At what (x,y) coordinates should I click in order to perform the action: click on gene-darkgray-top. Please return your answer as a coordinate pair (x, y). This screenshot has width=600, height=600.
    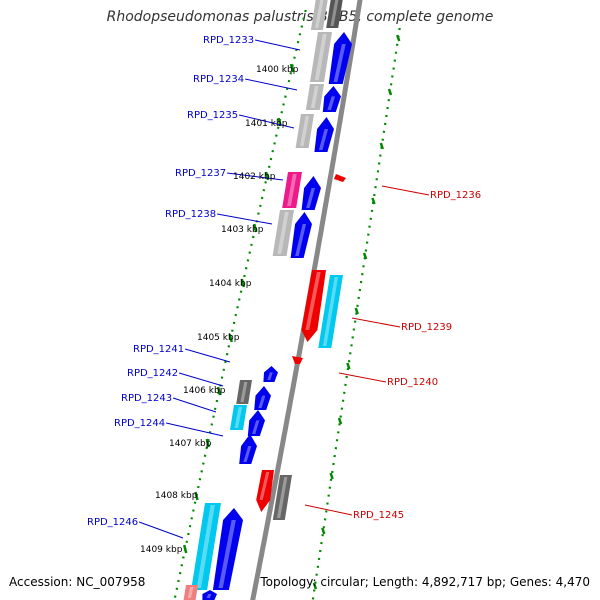
    Looking at the image, I should click on (334, 14).